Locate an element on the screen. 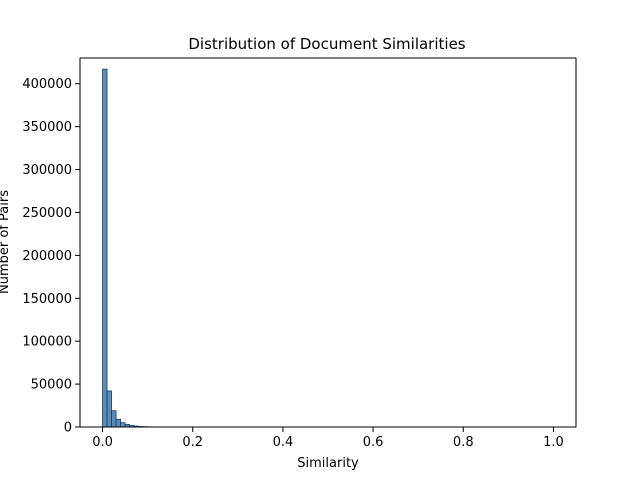  chart-title: Distribution of Document Similarities is located at coordinates (326, 44).